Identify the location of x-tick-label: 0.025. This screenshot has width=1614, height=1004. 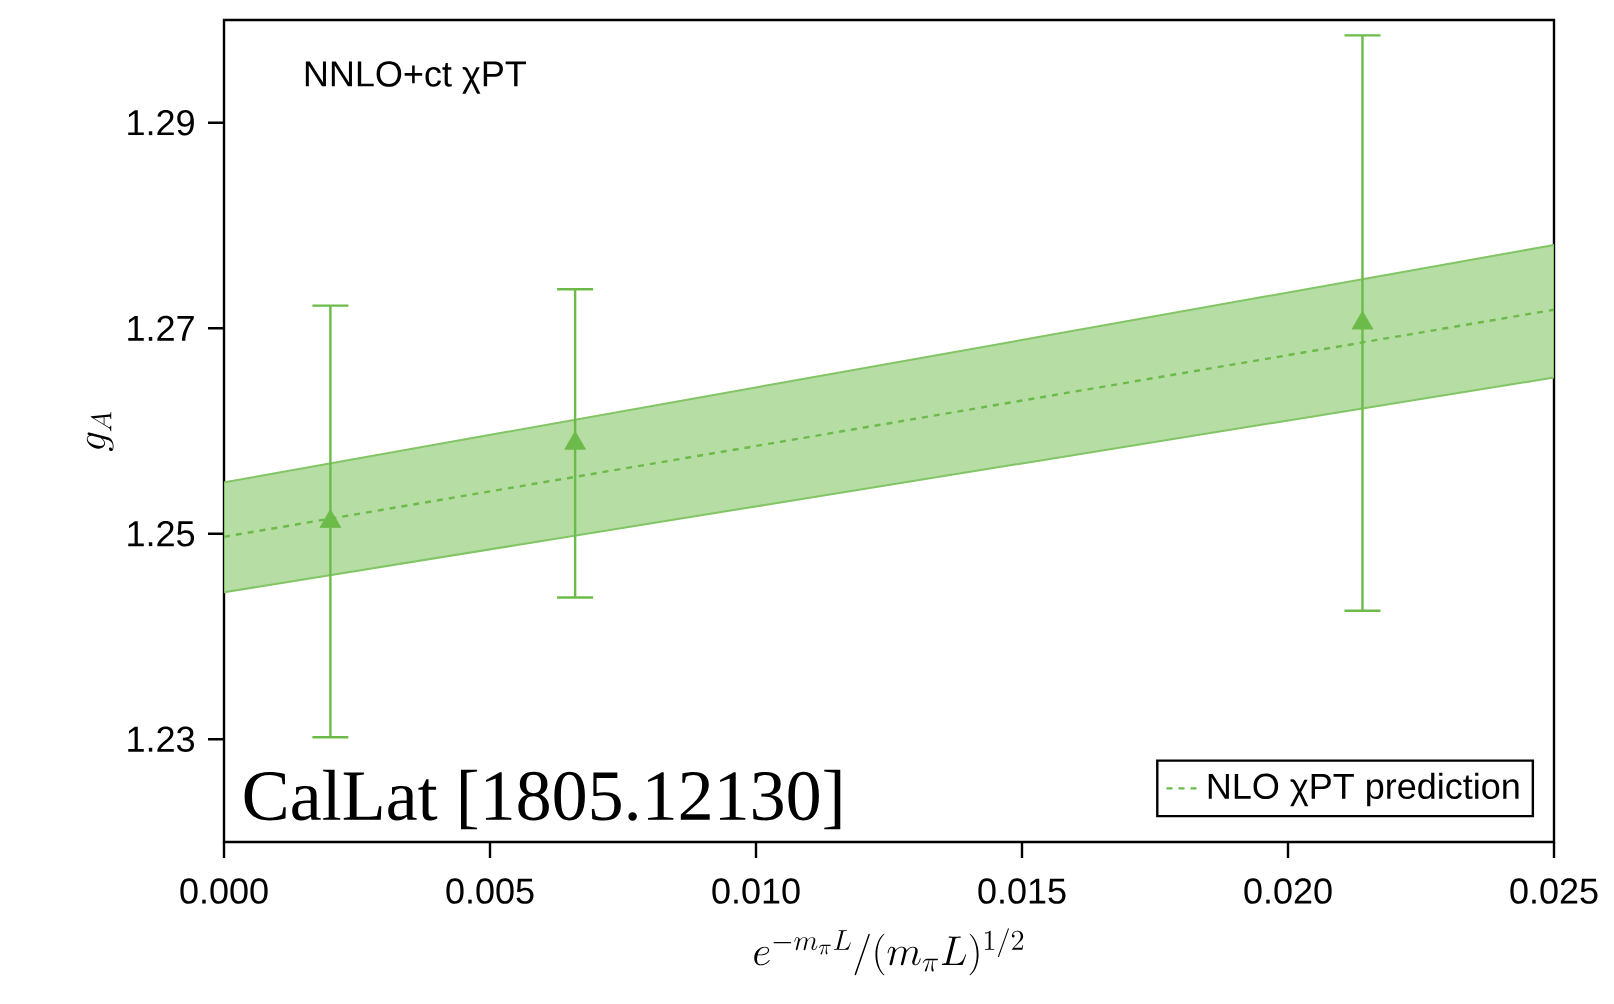
(1554, 891).